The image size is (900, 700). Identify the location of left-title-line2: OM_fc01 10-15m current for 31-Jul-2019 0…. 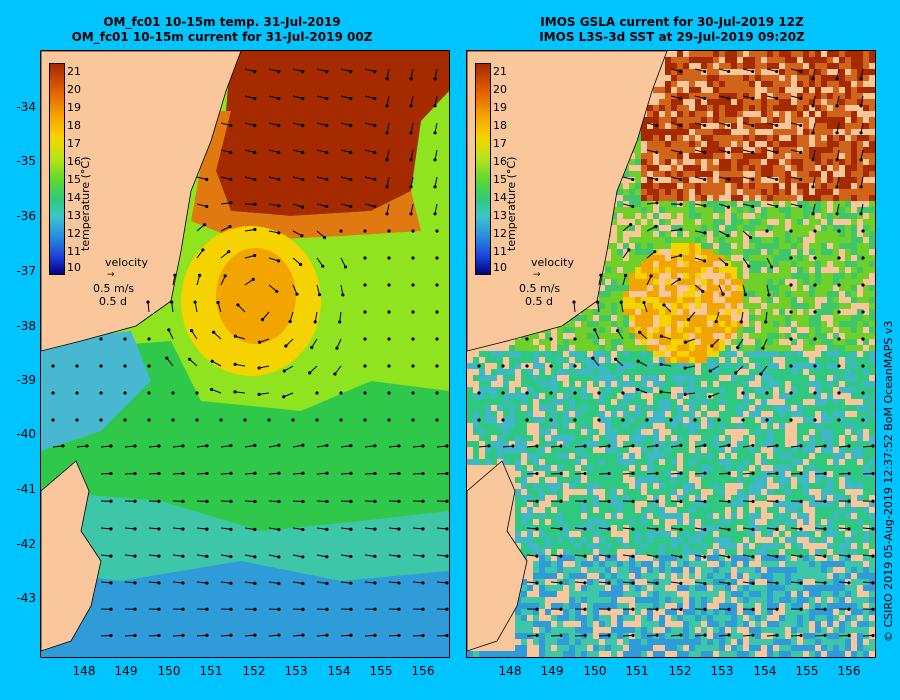
(222, 37).